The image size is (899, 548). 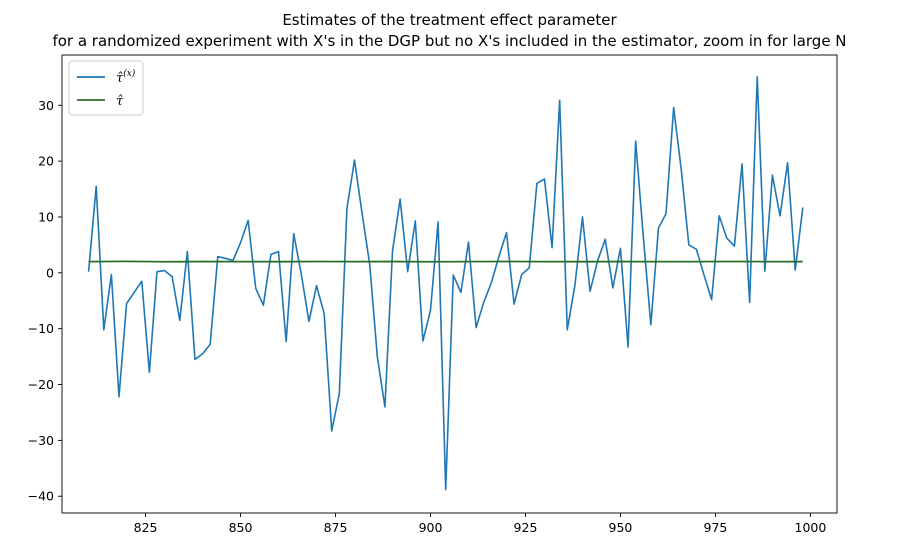 I want to click on y-tick-label: 0, so click(x=50, y=272).